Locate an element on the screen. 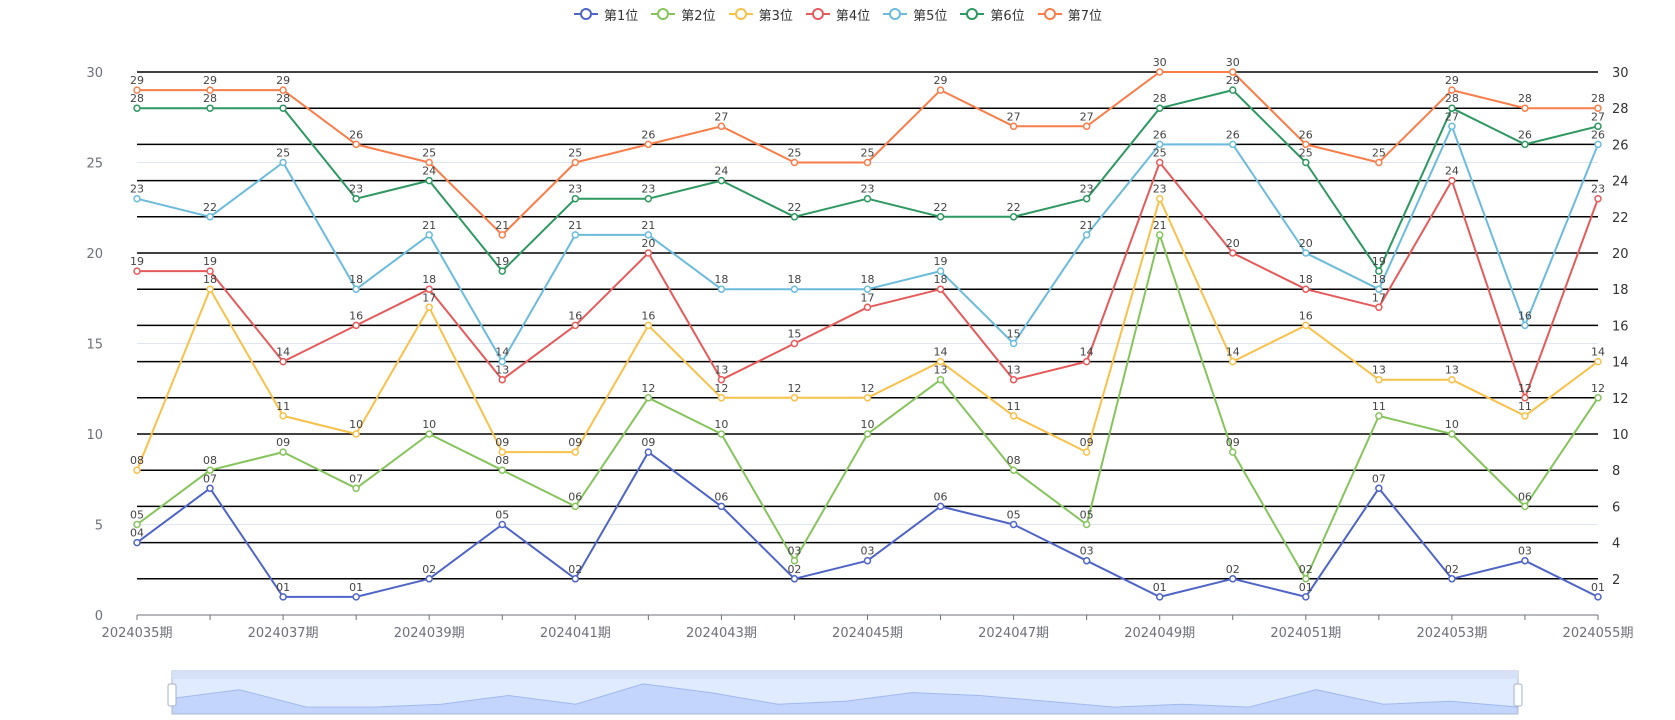  x-tick-label: 2024049期 is located at coordinates (1159, 633).